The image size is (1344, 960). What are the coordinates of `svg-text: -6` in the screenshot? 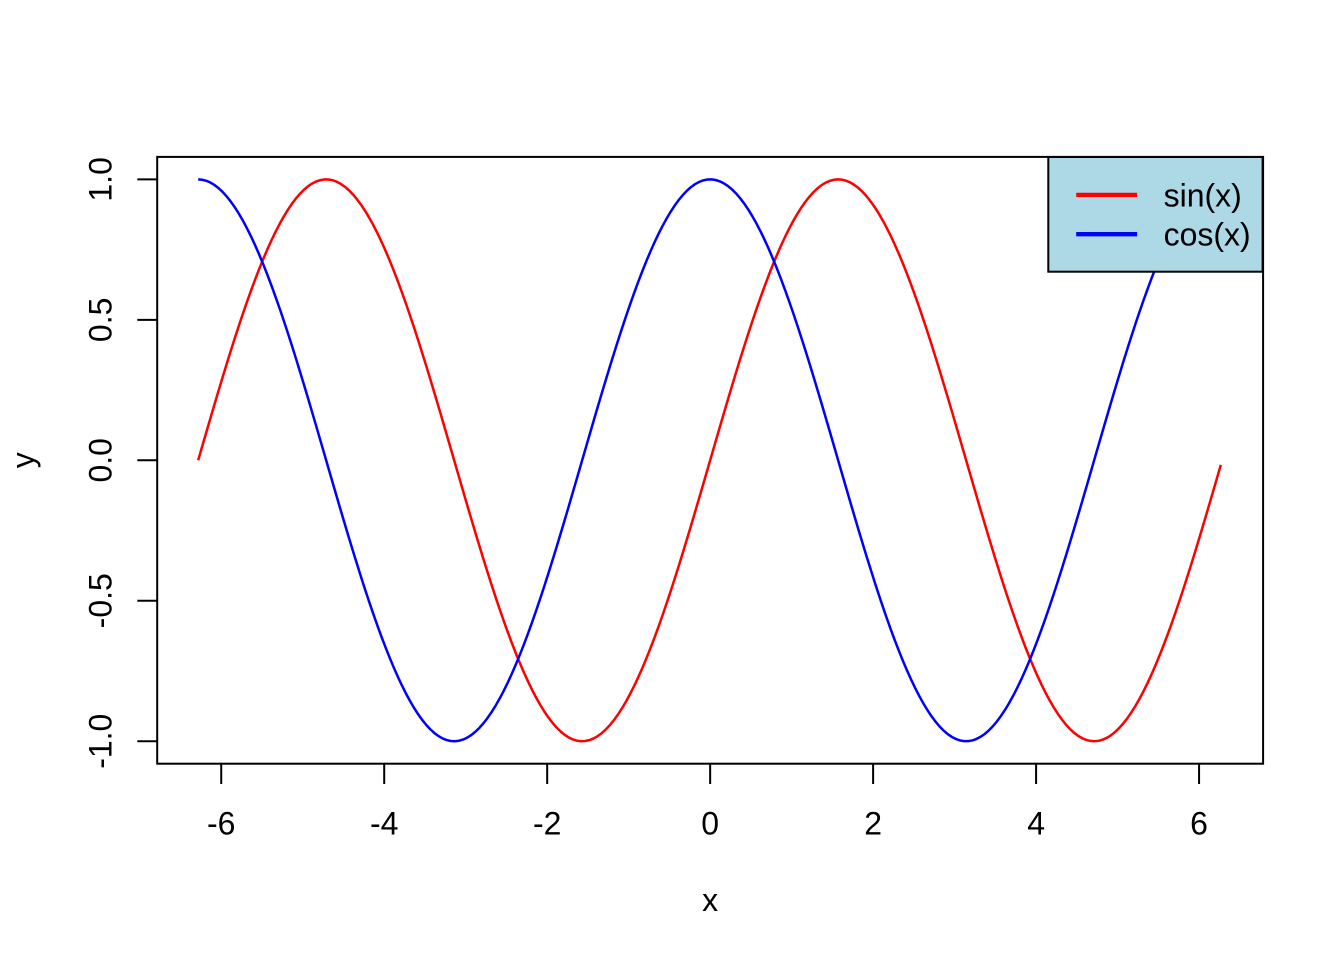 It's located at (221, 824).